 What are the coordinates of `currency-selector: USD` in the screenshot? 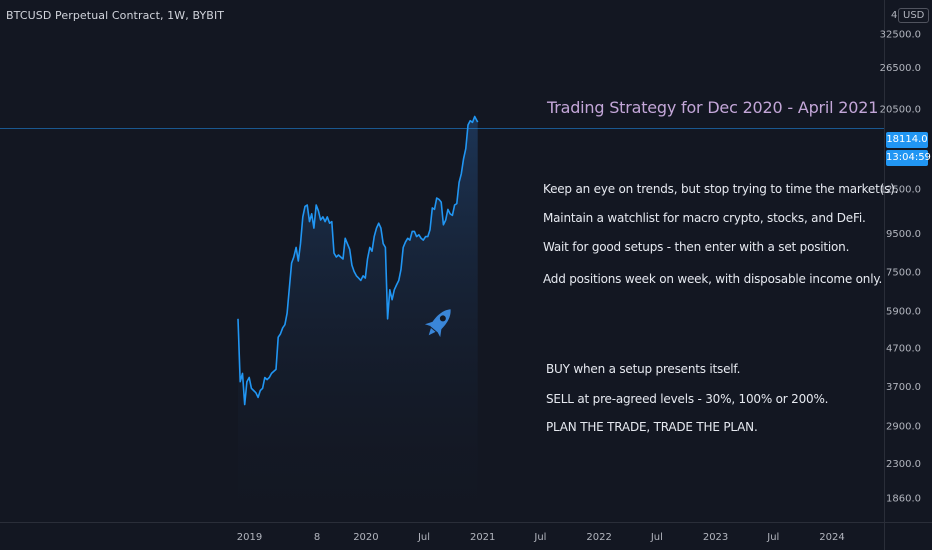 It's located at (914, 15).